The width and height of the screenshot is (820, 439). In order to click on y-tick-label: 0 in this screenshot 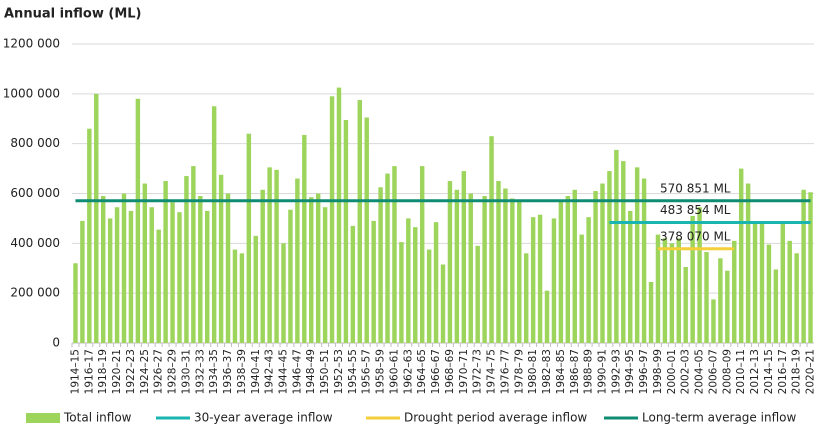, I will do `click(56, 343)`.